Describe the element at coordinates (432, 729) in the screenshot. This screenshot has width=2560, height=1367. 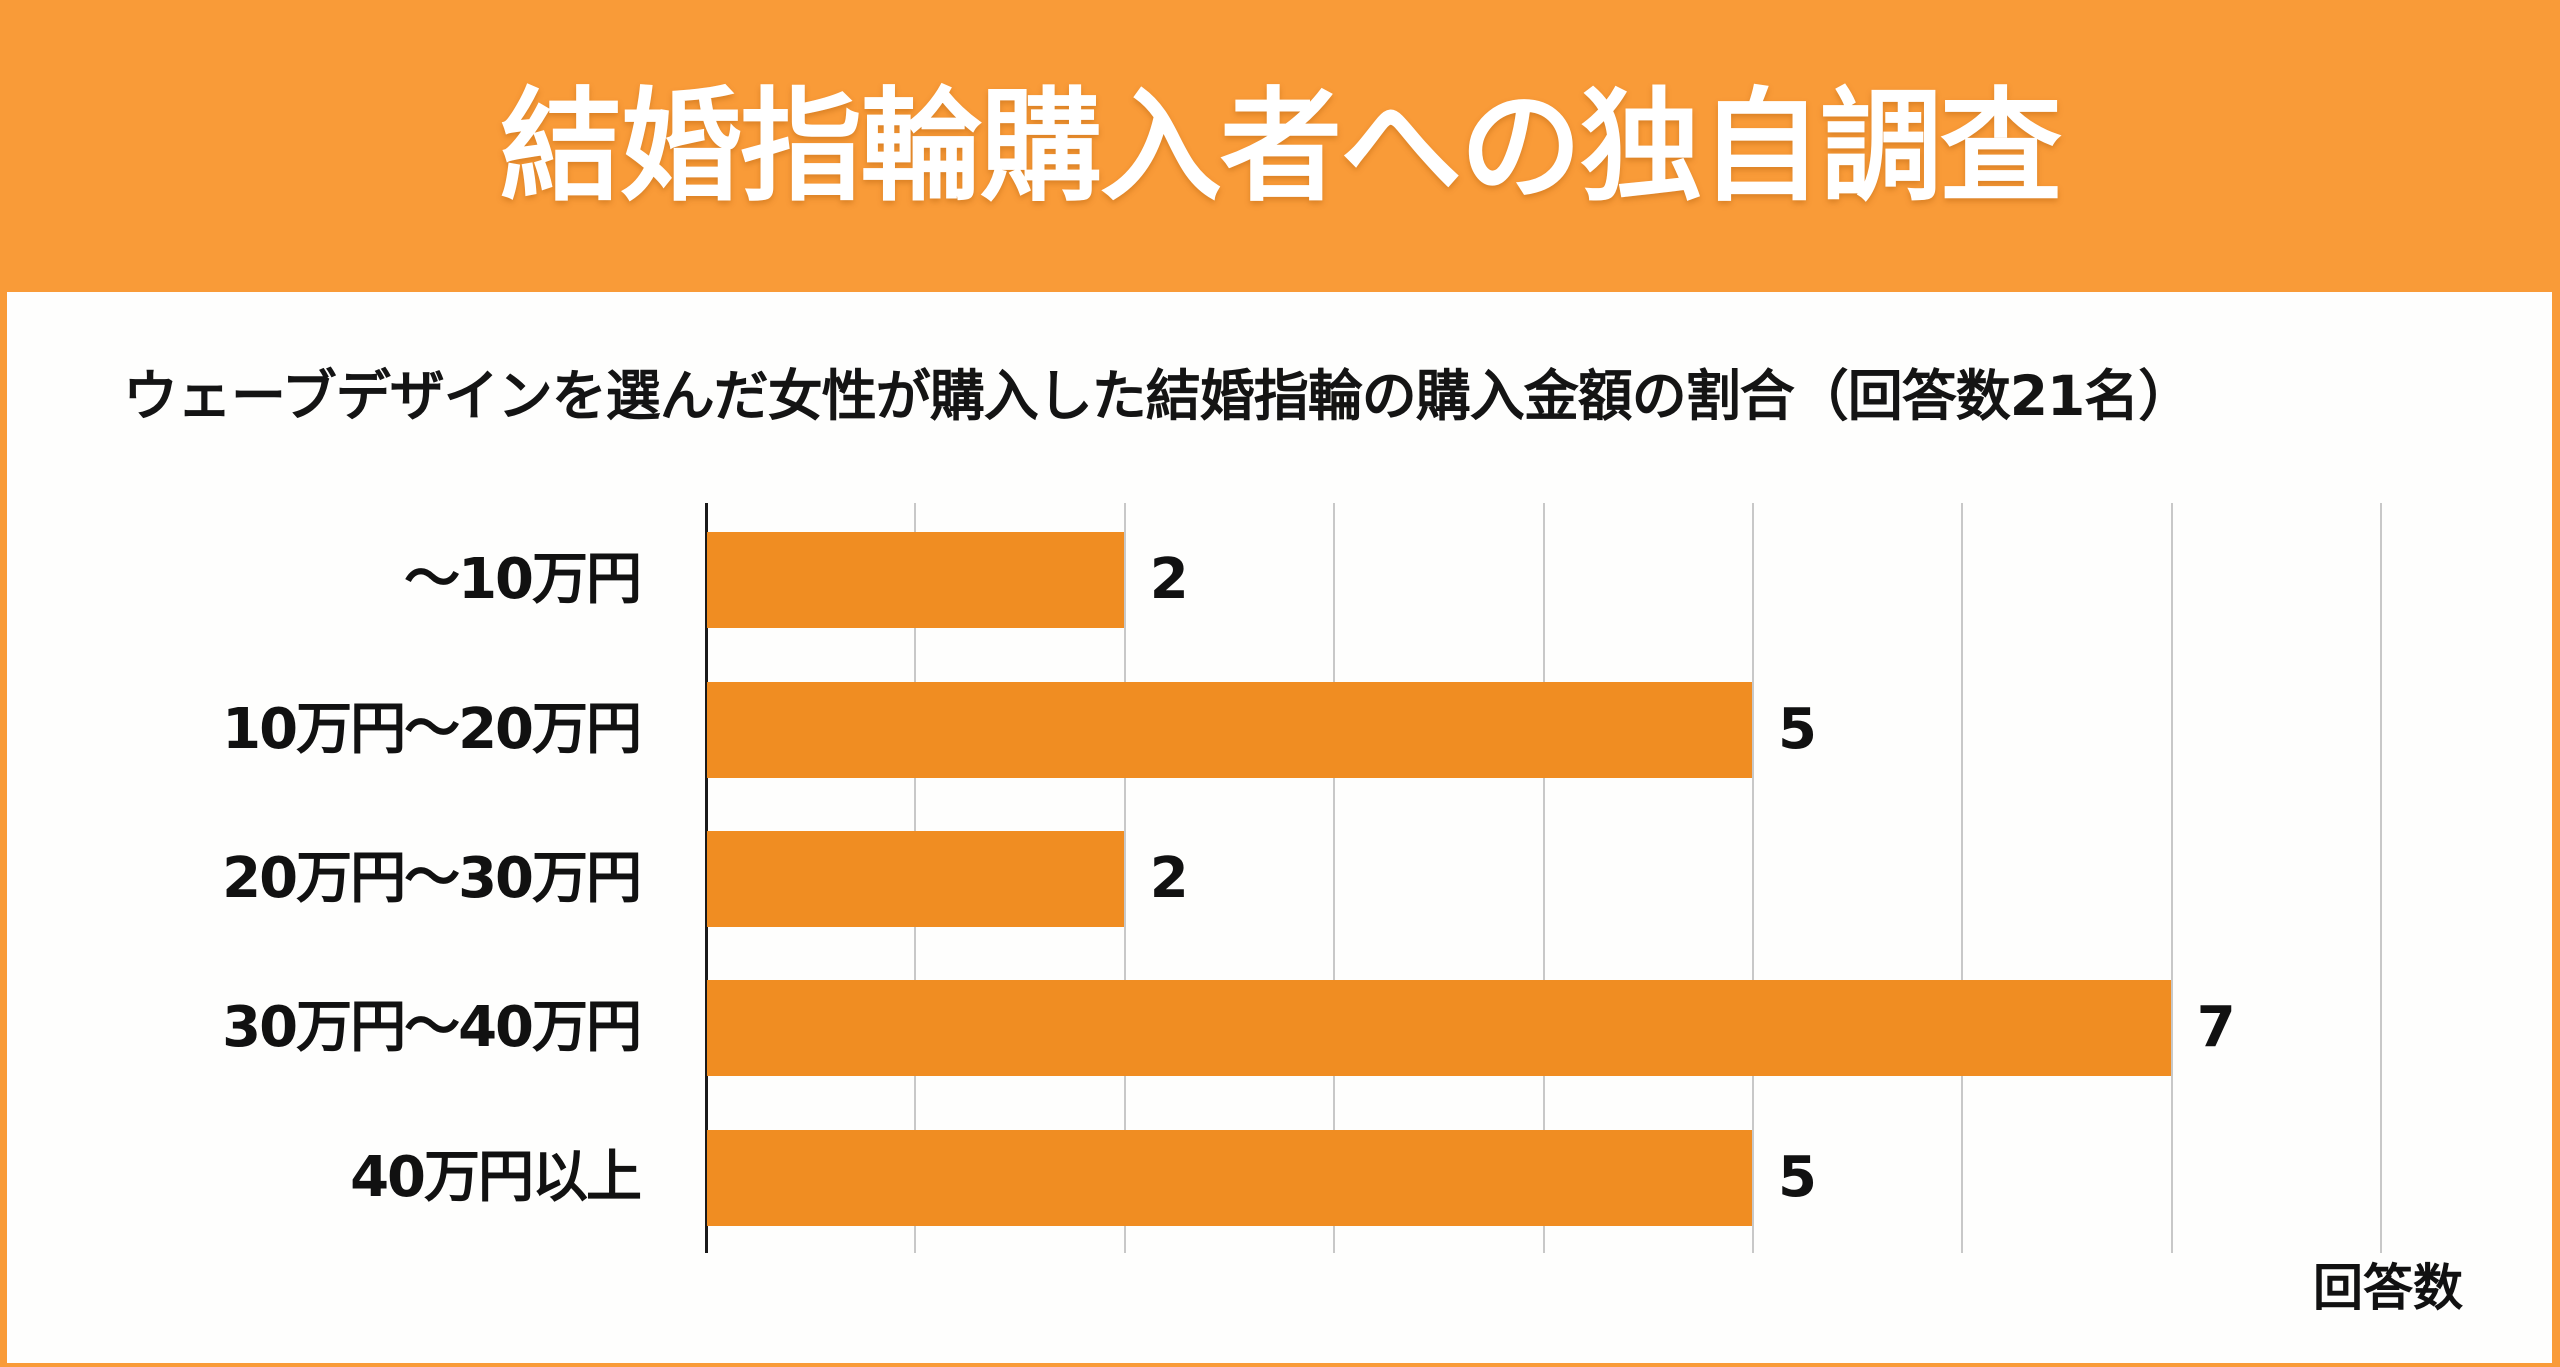
I see `category-label: 10万円〜20万円` at that location.